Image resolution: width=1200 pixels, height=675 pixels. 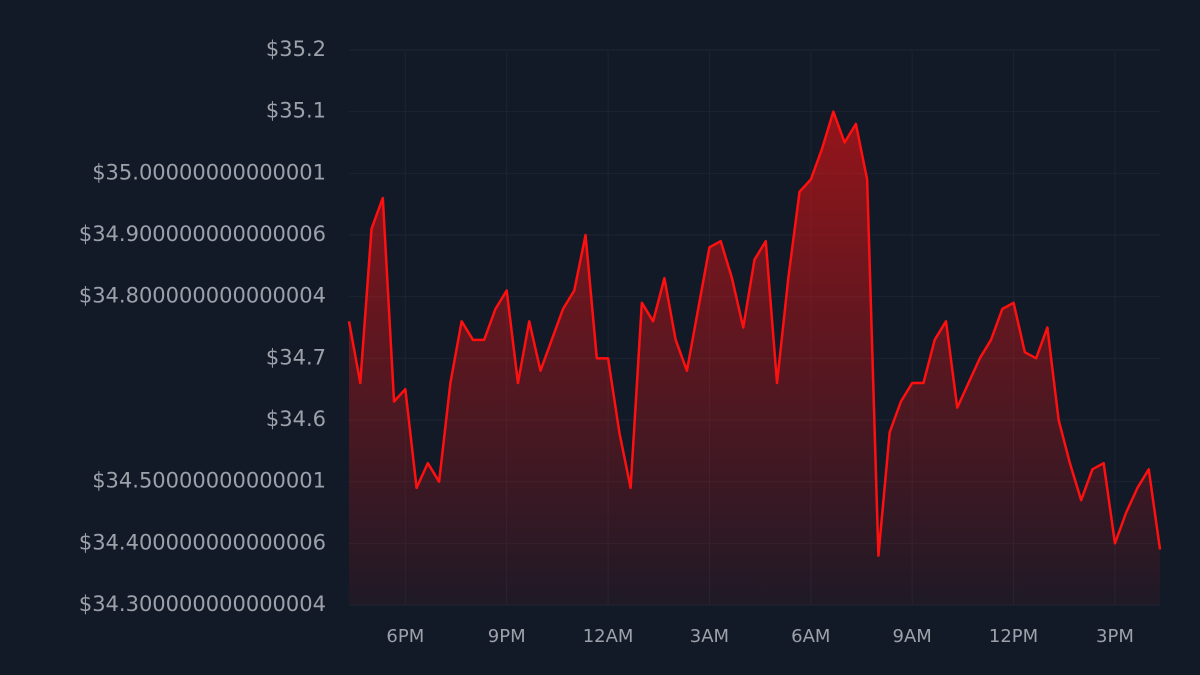 I want to click on x-tick-label: 9AM, so click(x=912, y=636).